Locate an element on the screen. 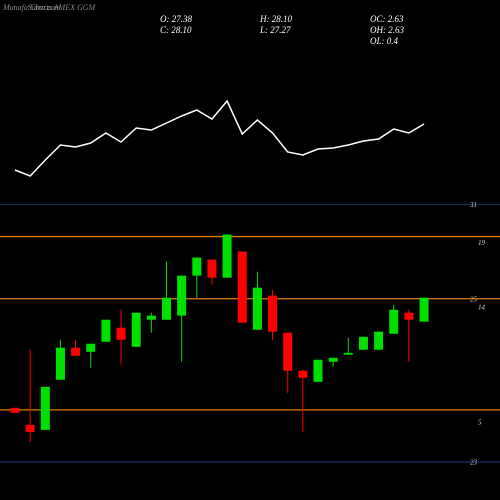  y-tick-label: 5 is located at coordinates (480, 423).